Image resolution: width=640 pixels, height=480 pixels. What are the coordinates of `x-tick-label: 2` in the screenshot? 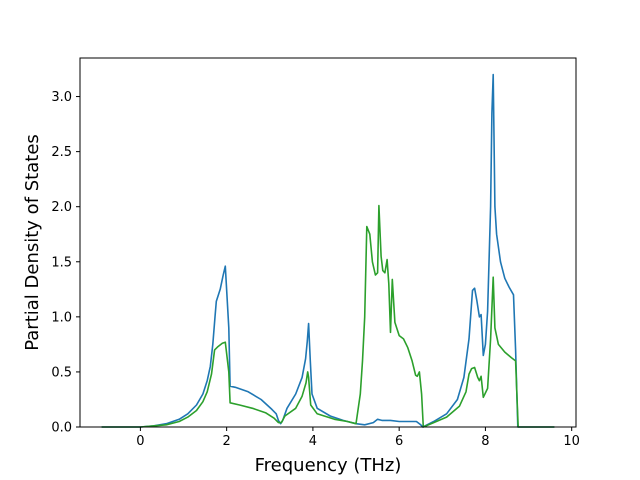 It's located at (227, 441).